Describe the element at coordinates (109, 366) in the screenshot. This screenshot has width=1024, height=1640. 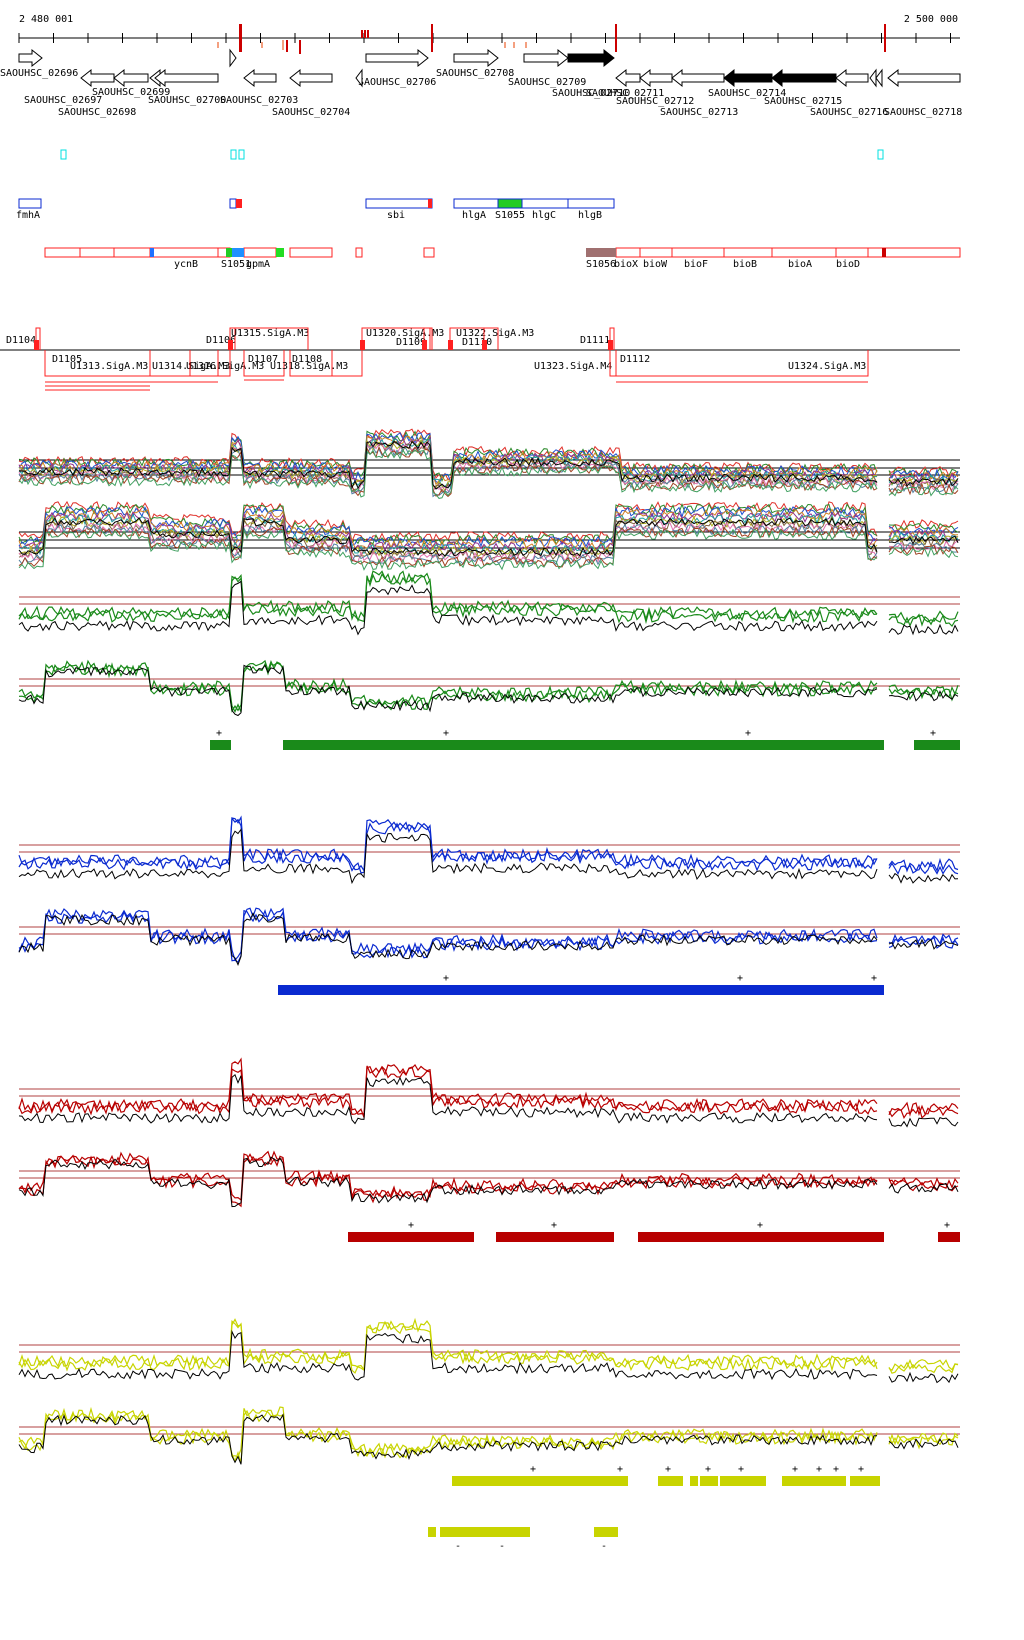
I see `tu-label: U1313.SigA.M3` at that location.